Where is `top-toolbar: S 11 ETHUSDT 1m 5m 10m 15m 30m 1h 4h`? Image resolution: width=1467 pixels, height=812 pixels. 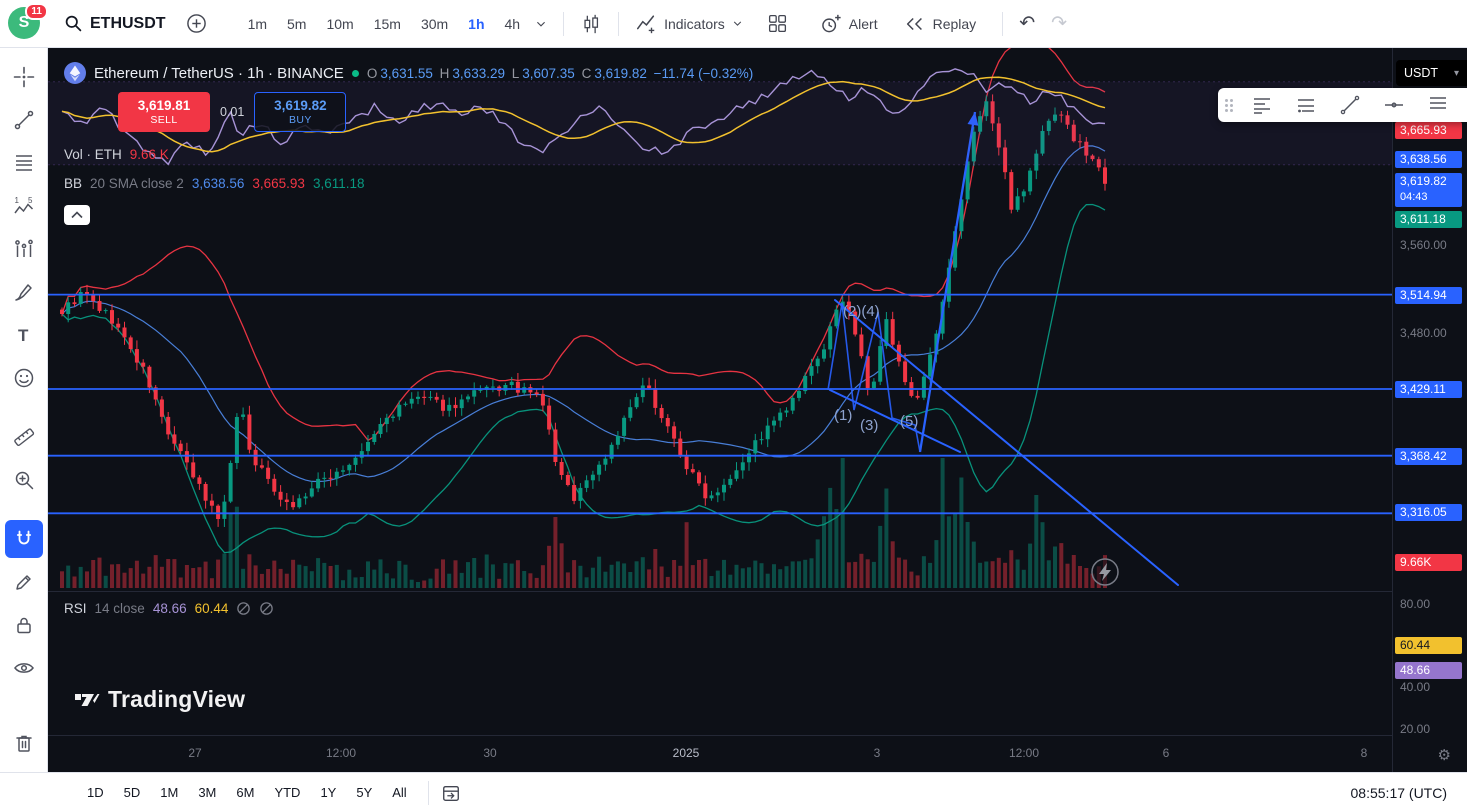
top-toolbar: S 11 ETHUSDT 1m 5m 10m 15m 30m 1h 4h is located at coordinates (733, 24).